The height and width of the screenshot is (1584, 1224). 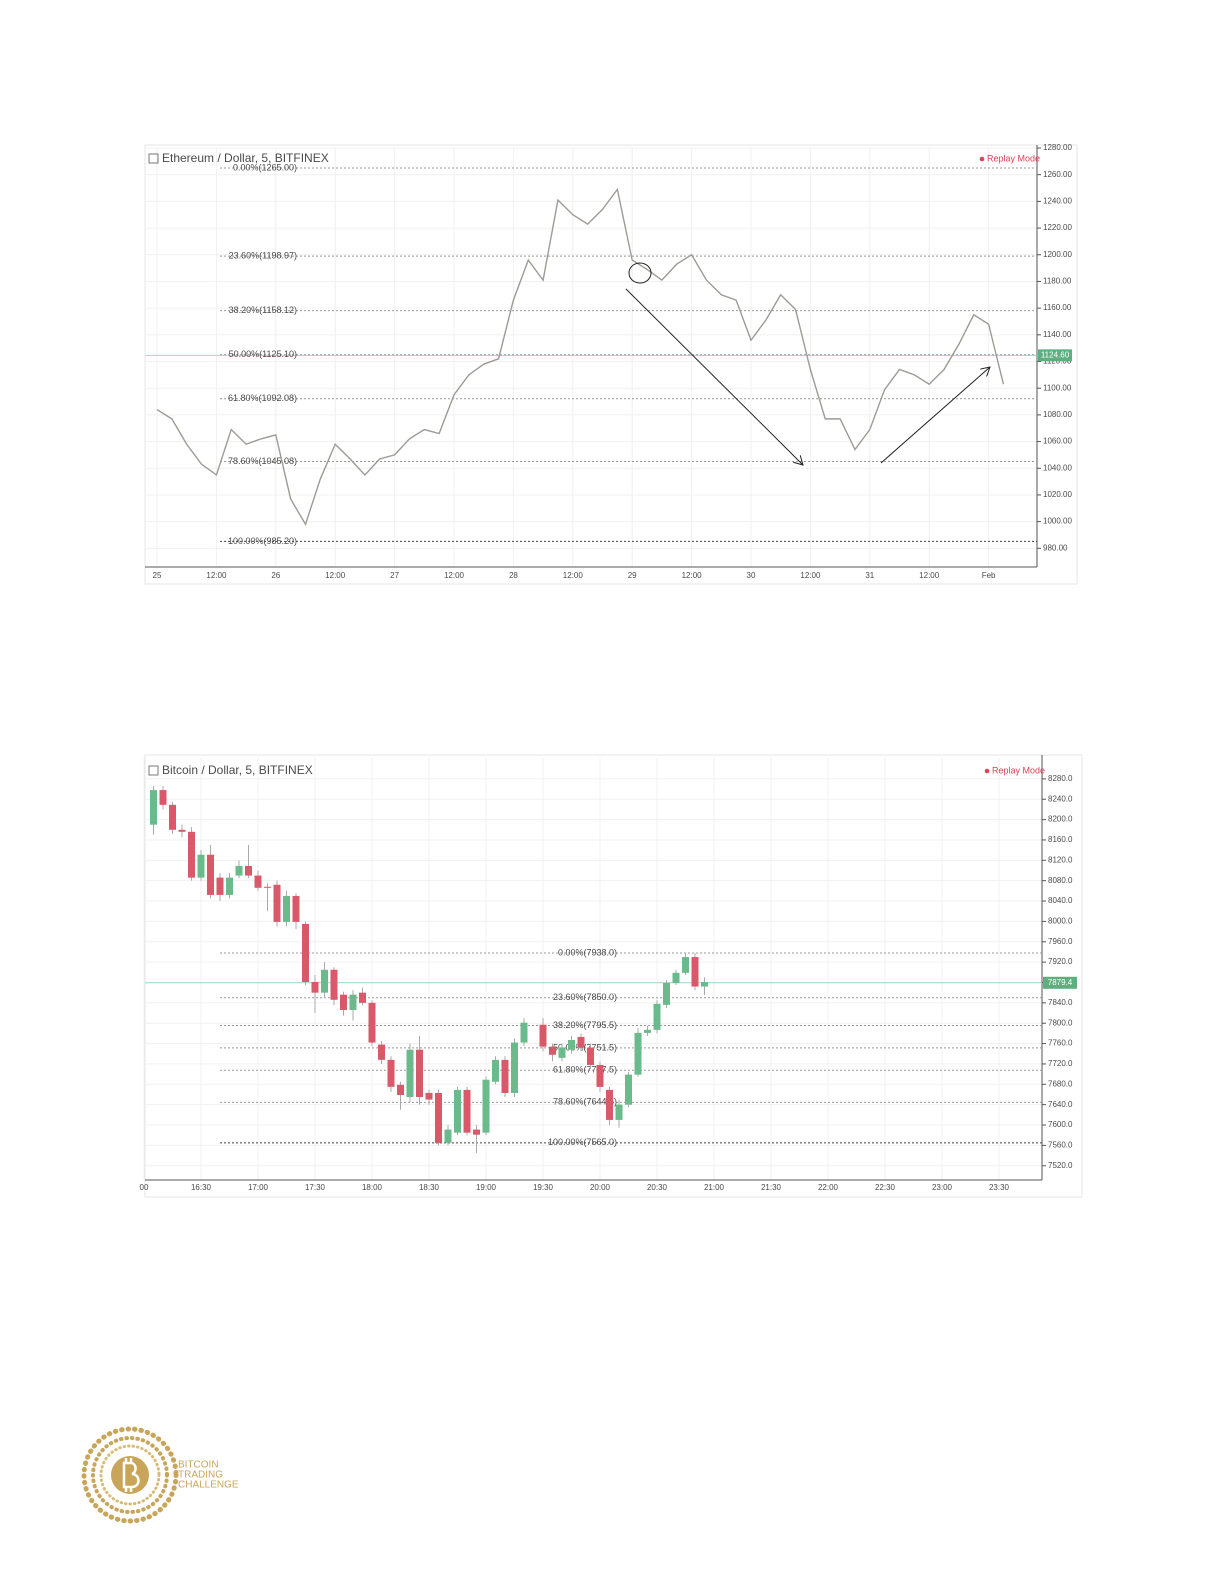 I want to click on fib-label: 100.00%(7565.0), so click(x=582, y=1142).